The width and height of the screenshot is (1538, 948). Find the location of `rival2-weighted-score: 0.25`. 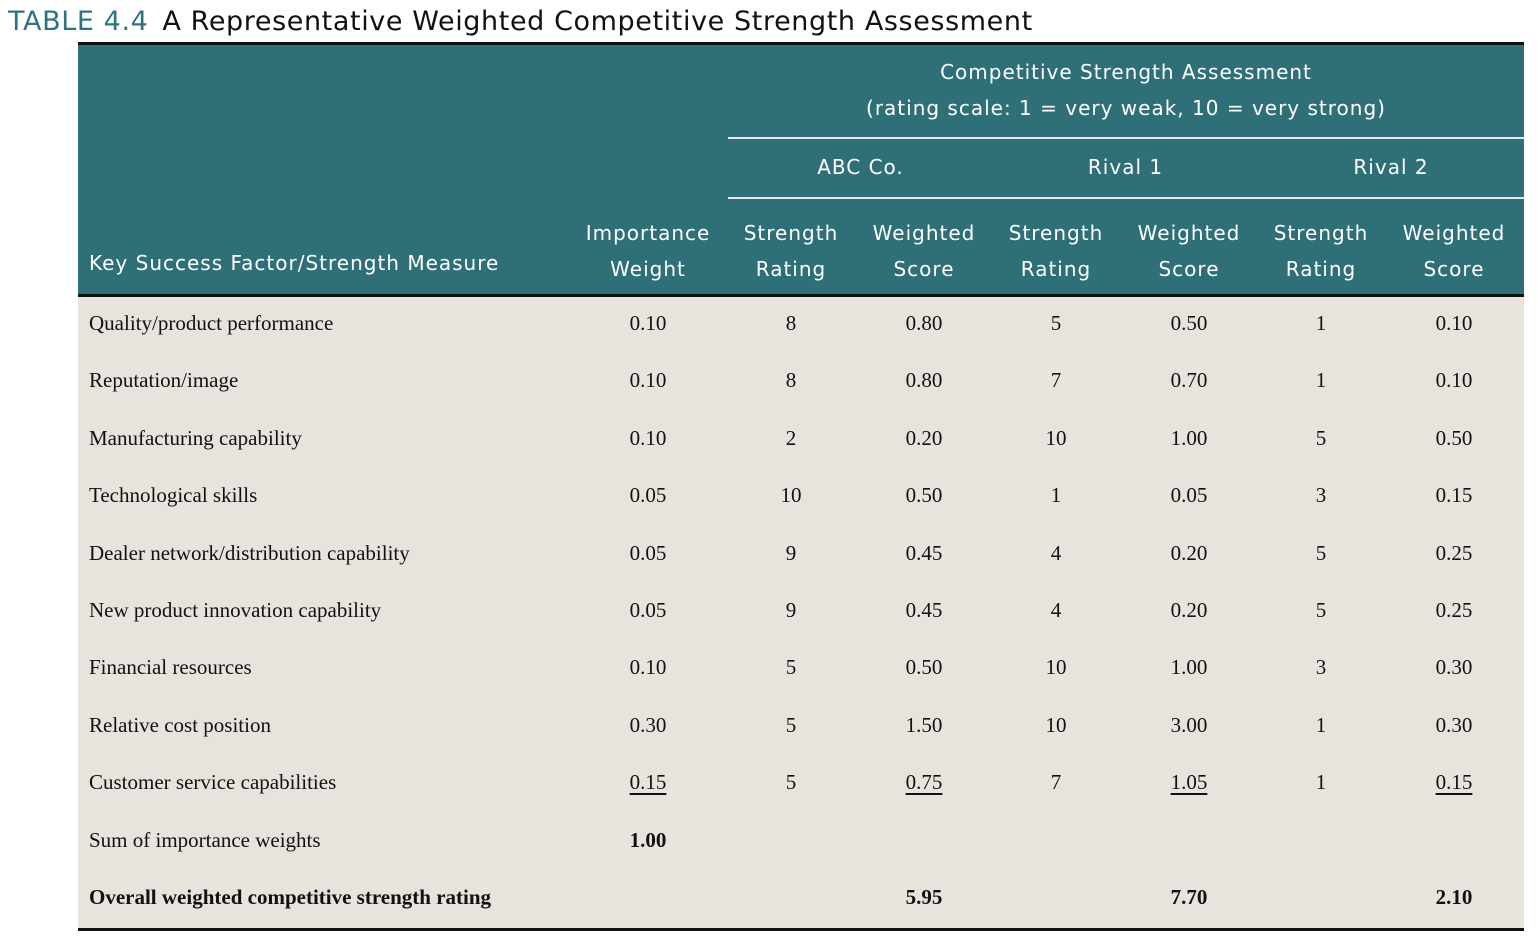

rival2-weighted-score: 0.25 is located at coordinates (1454, 609).